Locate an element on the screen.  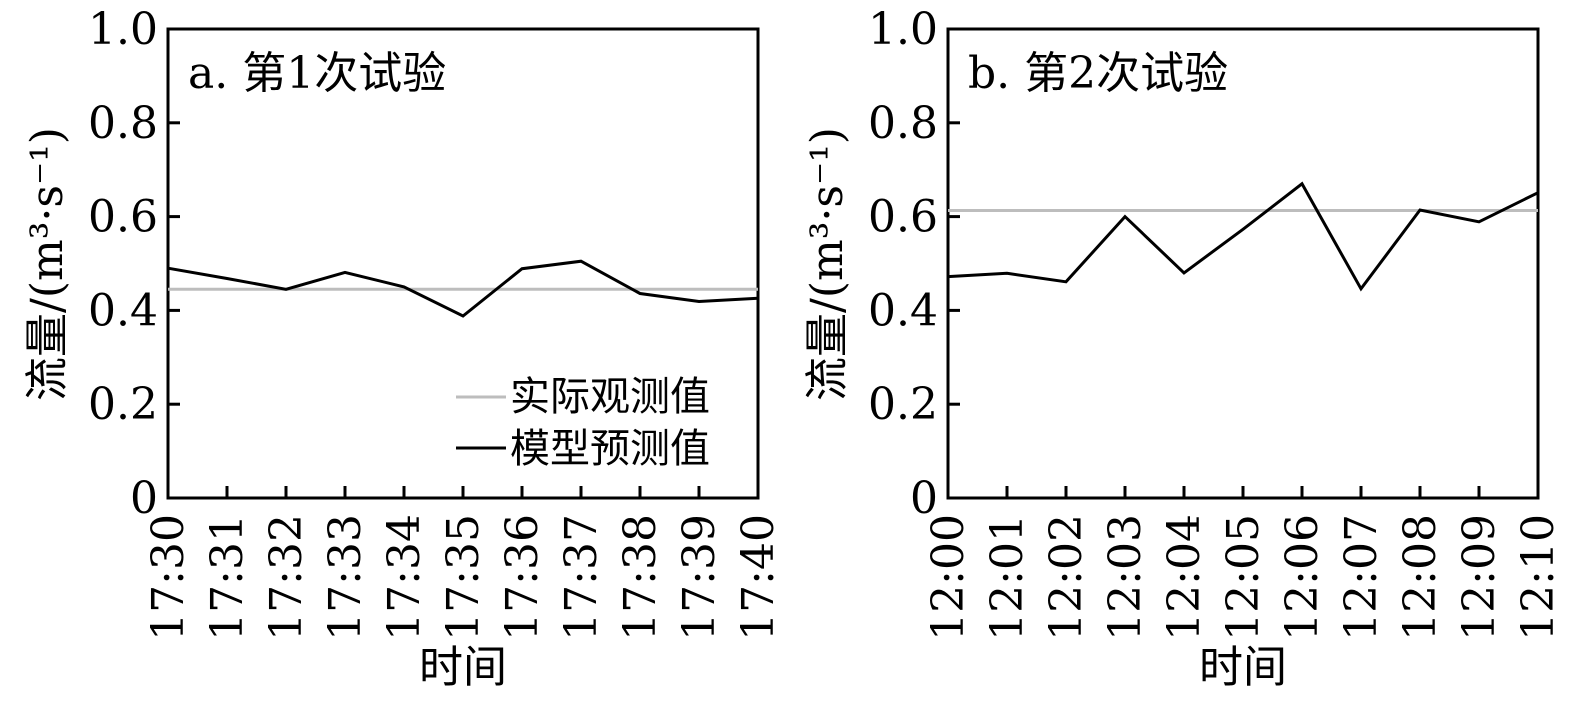
panel-a-predicted-line is located at coordinates (463, 288).